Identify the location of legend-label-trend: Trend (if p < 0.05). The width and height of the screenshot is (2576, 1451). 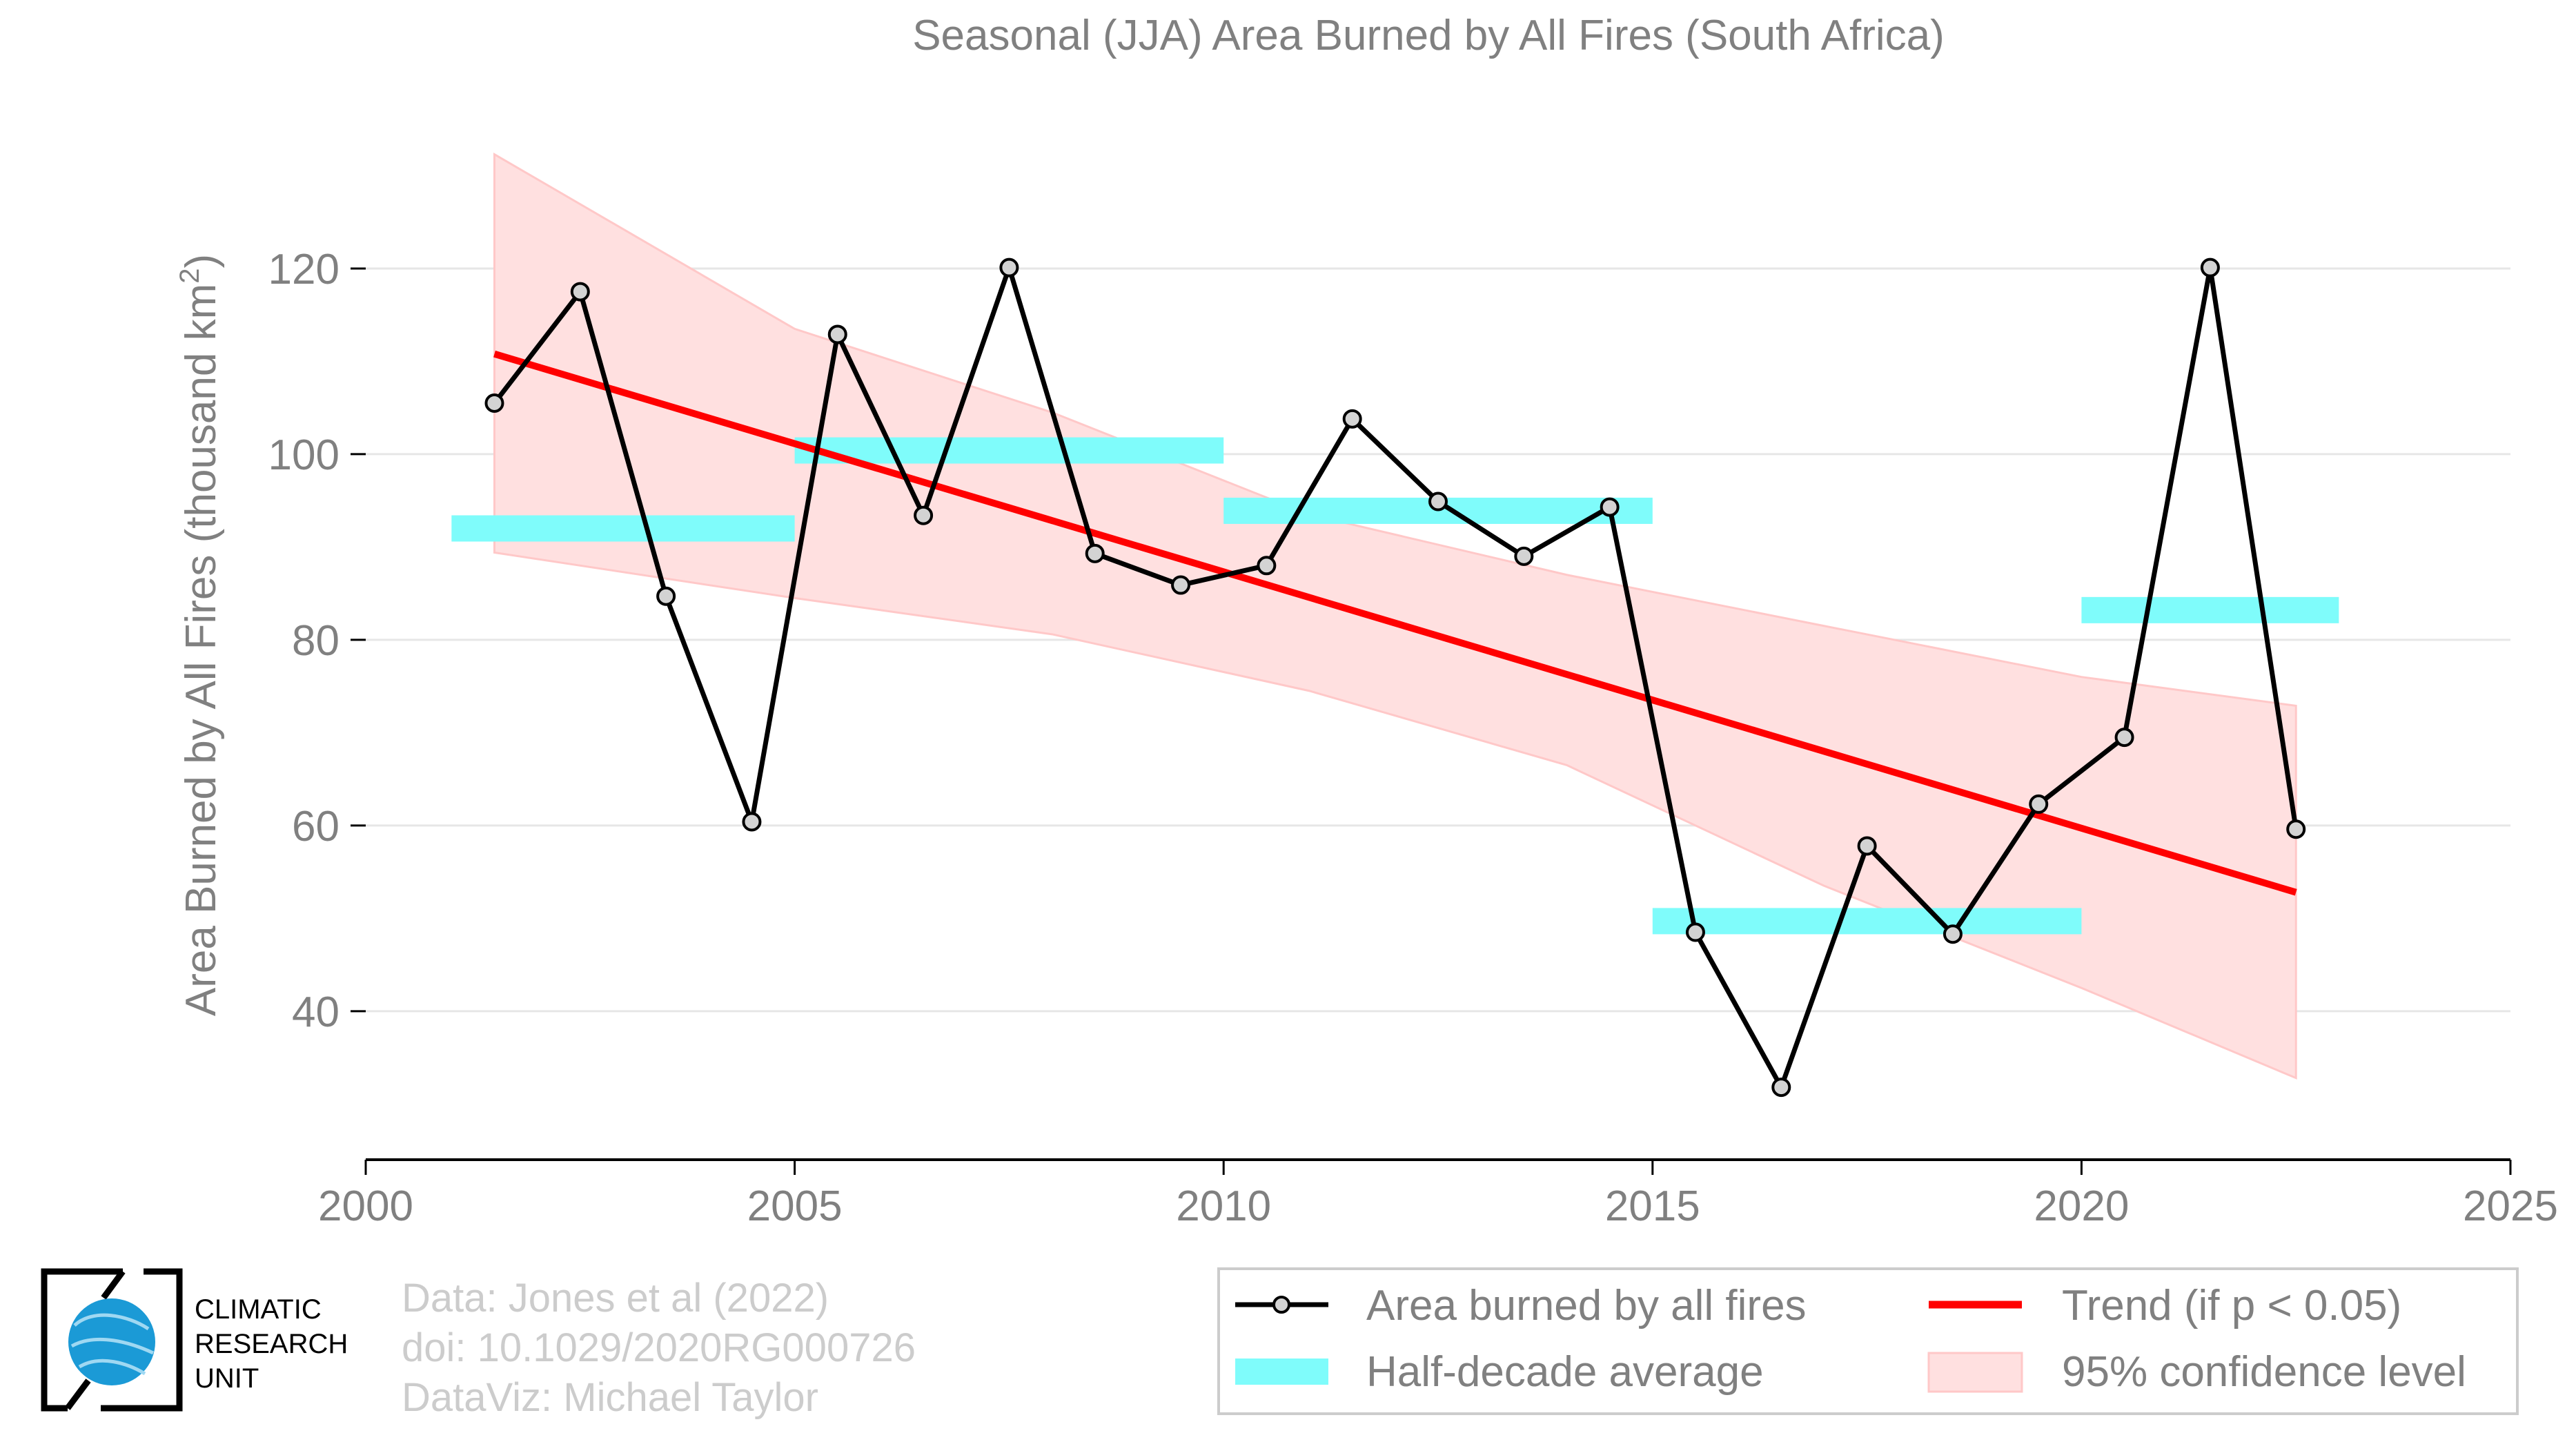
(2231, 1306).